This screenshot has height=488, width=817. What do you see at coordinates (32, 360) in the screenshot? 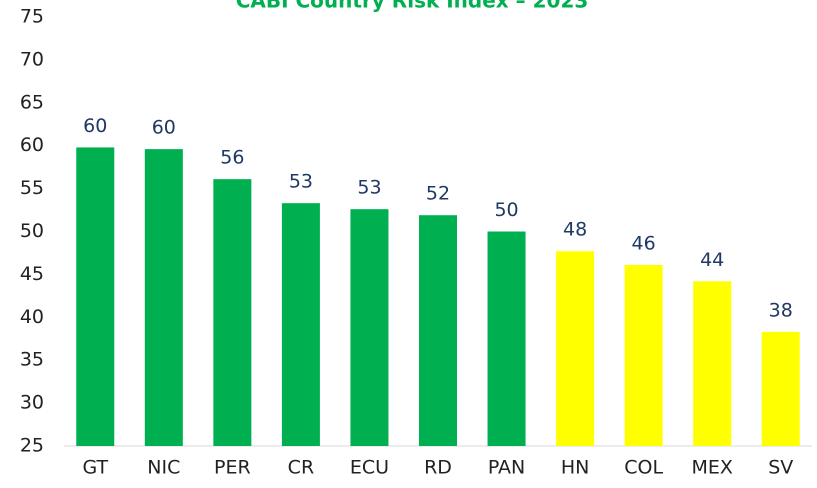
I see `y-tick-label: 35` at bounding box center [32, 360].